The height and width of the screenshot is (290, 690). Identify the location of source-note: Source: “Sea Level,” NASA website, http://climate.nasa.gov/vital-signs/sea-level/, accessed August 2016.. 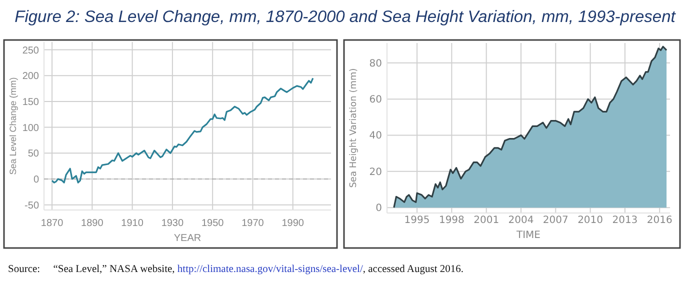
(236, 269).